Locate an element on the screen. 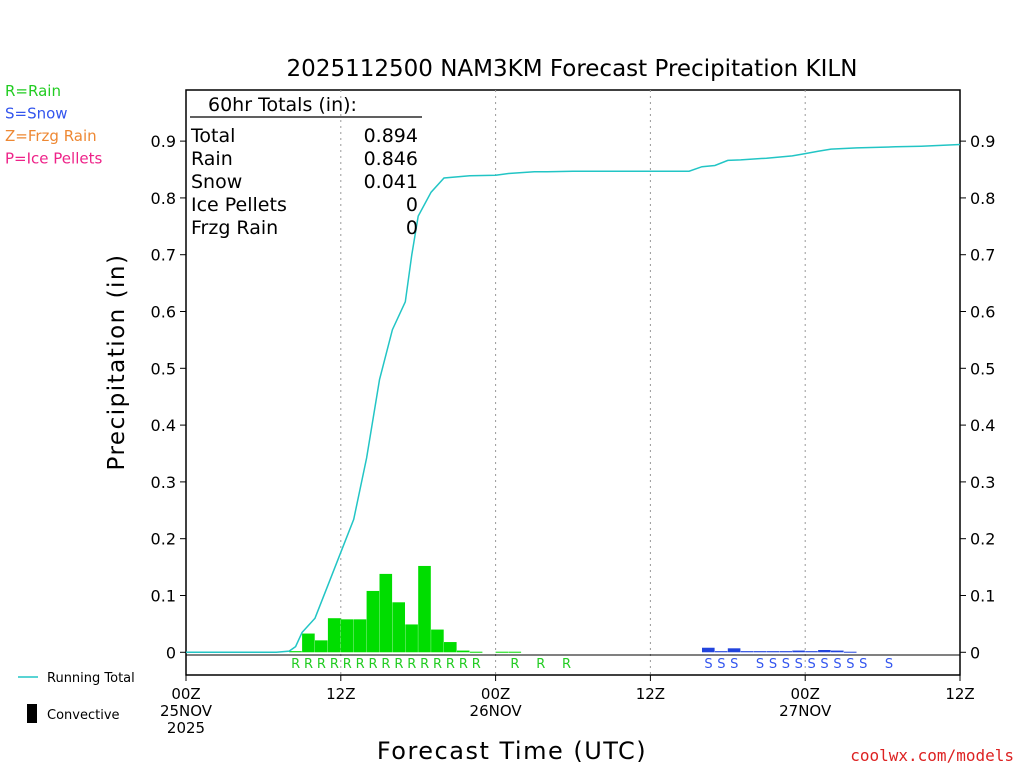  x-axis-label: Forecast Time (UTC) is located at coordinates (512, 751).